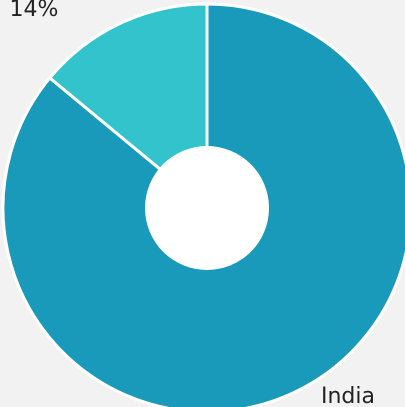 The width and height of the screenshot is (405, 407). I want to click on value-label: 14%, so click(34, 11).